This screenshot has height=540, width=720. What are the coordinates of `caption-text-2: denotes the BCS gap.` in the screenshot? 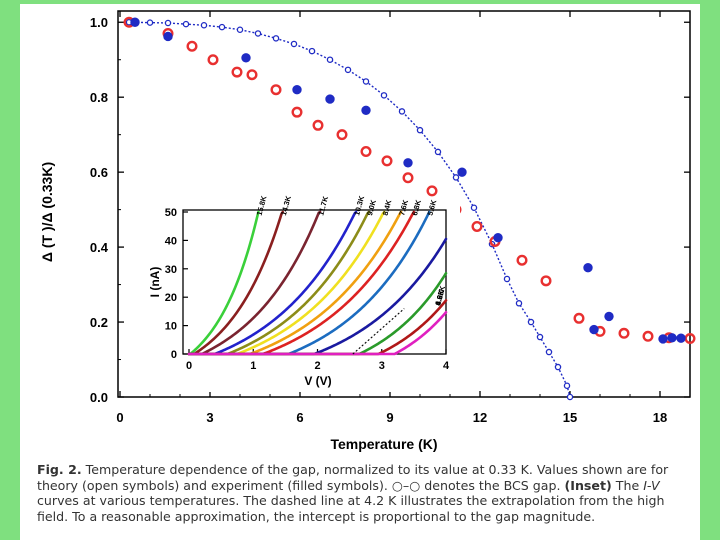 It's located at (492, 485).